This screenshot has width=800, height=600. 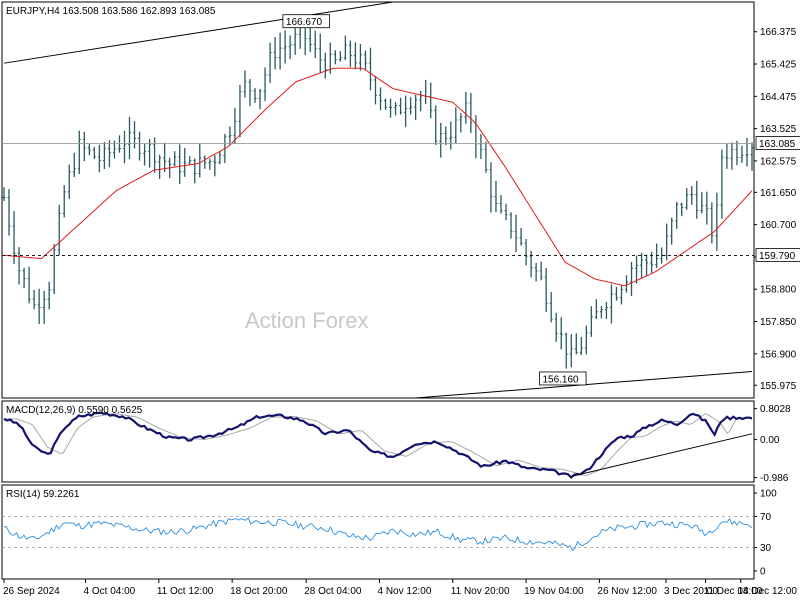 I want to click on macd-signal-line, so click(x=378, y=444).